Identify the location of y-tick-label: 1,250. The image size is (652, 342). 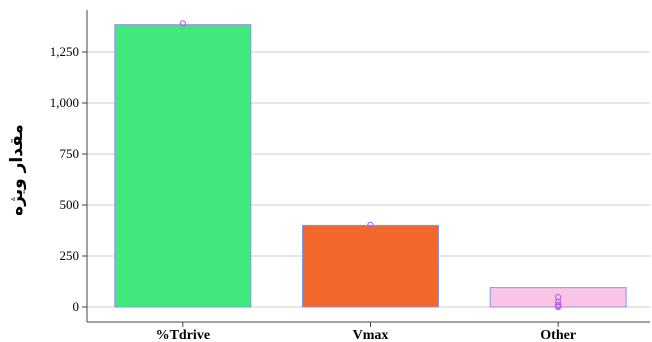
(64, 51).